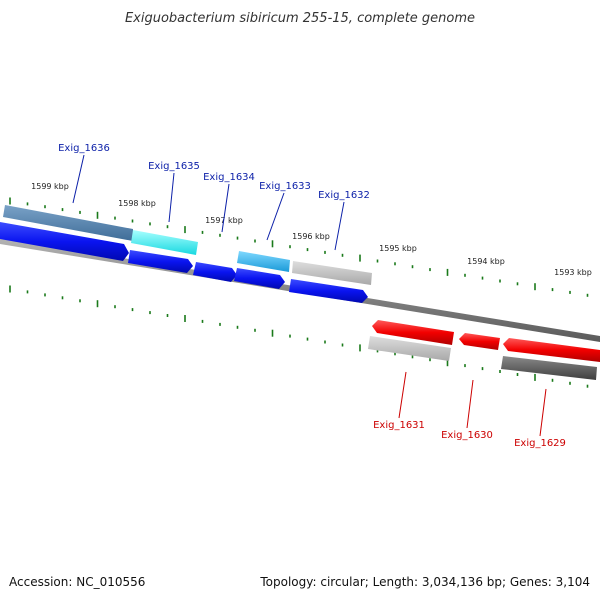 The width and height of the screenshot is (600, 600). What do you see at coordinates (311, 236) in the screenshot?
I see `ruler-label-1596: 1596 kbp` at bounding box center [311, 236].